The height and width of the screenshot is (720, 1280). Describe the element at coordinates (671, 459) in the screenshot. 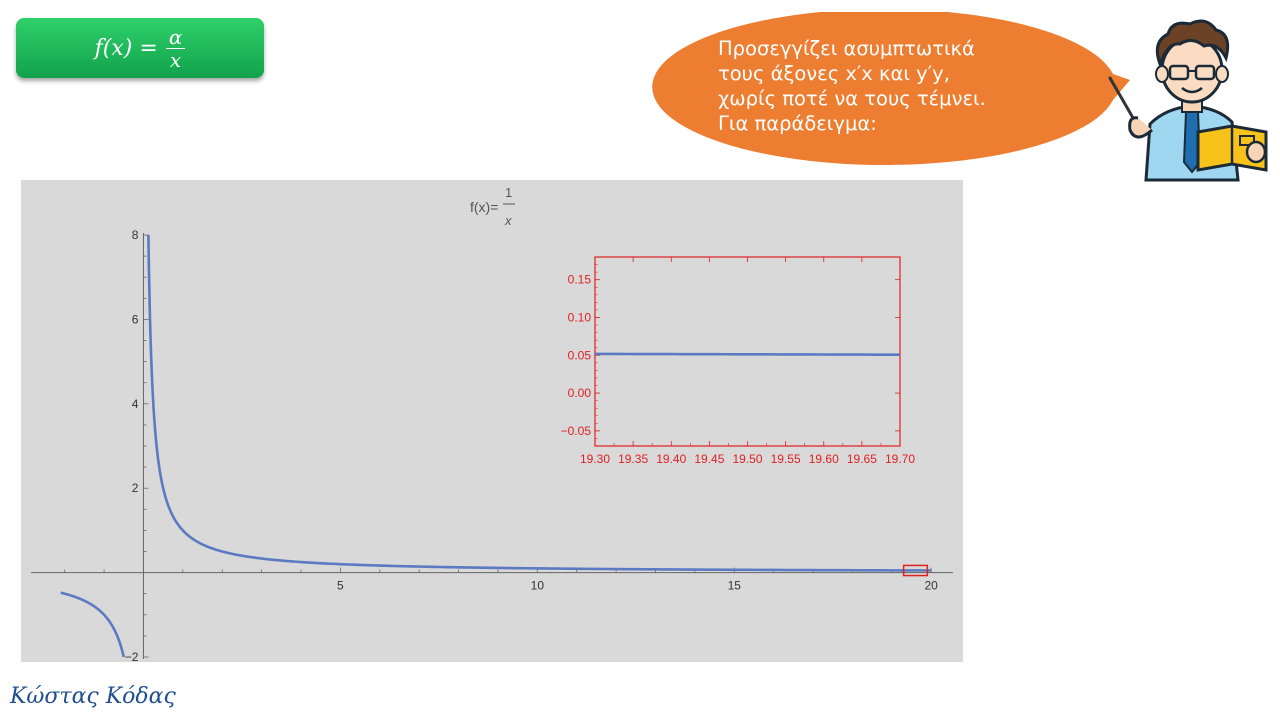

I see `inset-x-tick-label: 19.40` at that location.